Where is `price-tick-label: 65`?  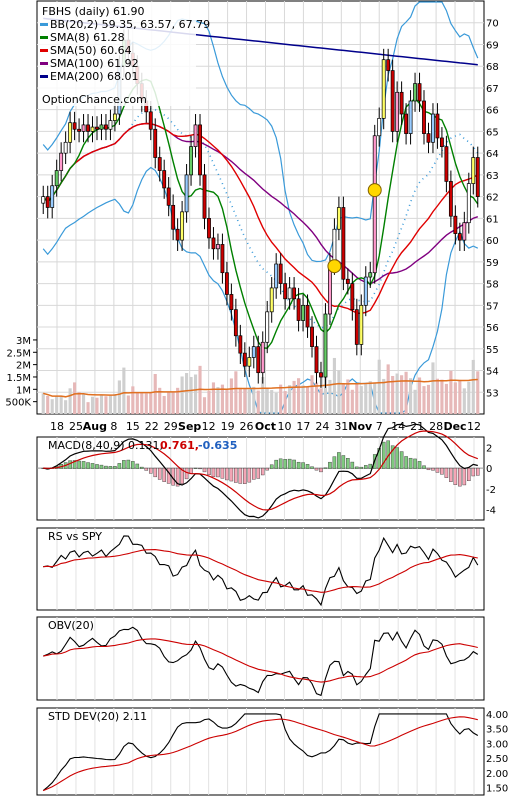
price-tick-label: 65 is located at coordinates (492, 132).